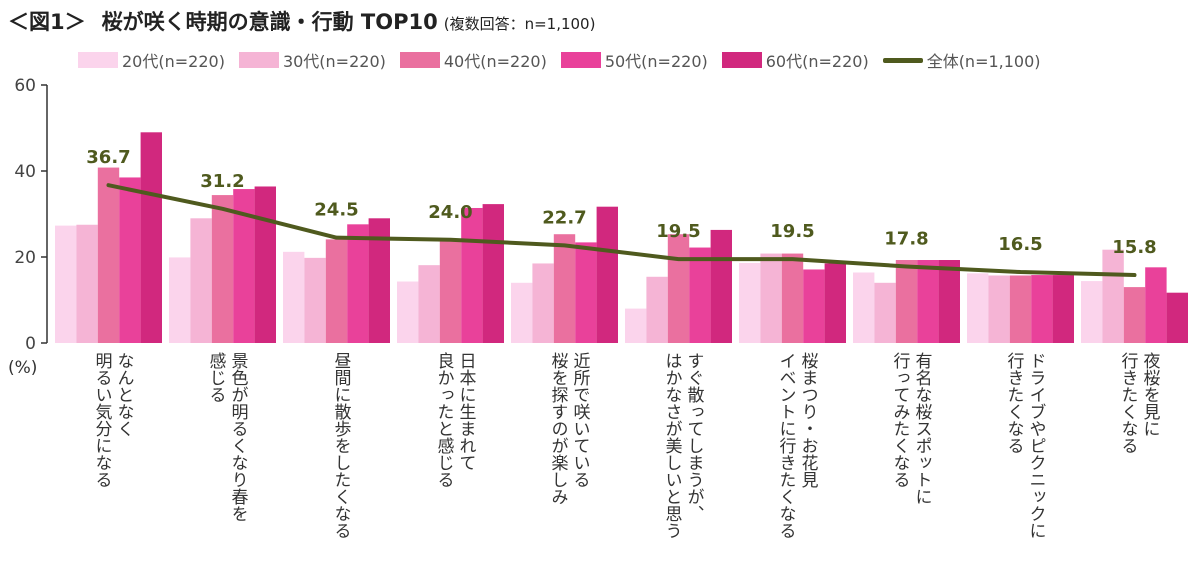  What do you see at coordinates (112, 420) in the screenshot?
I see `category-label: なんとなく 明るい気分になる` at bounding box center [112, 420].